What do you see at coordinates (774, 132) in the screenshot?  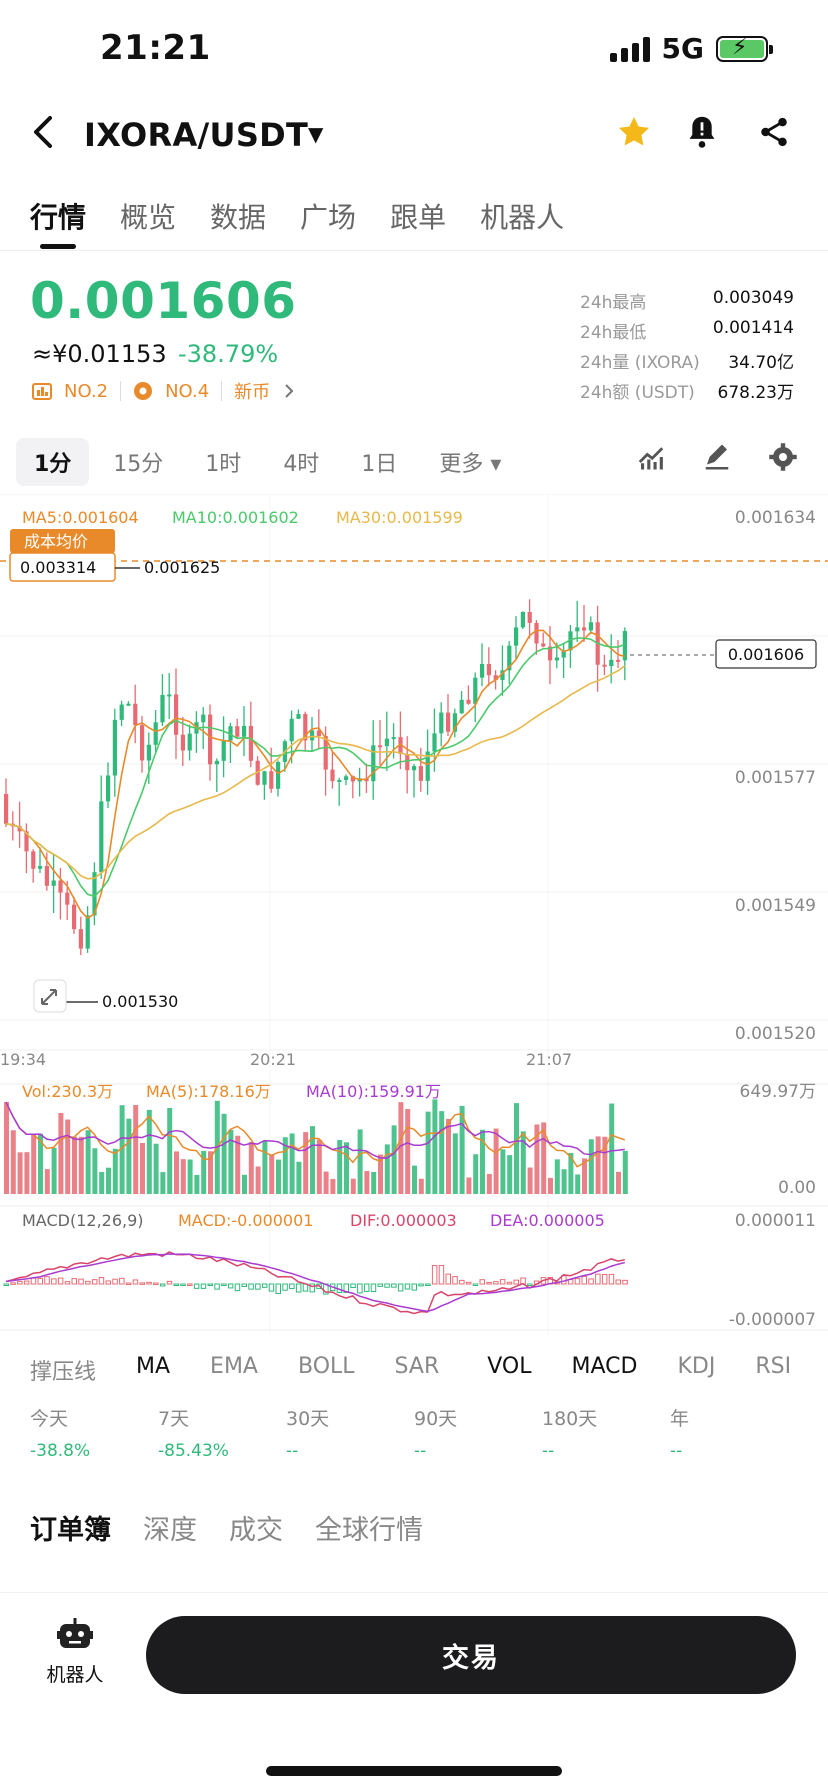 I see `share-icon` at bounding box center [774, 132].